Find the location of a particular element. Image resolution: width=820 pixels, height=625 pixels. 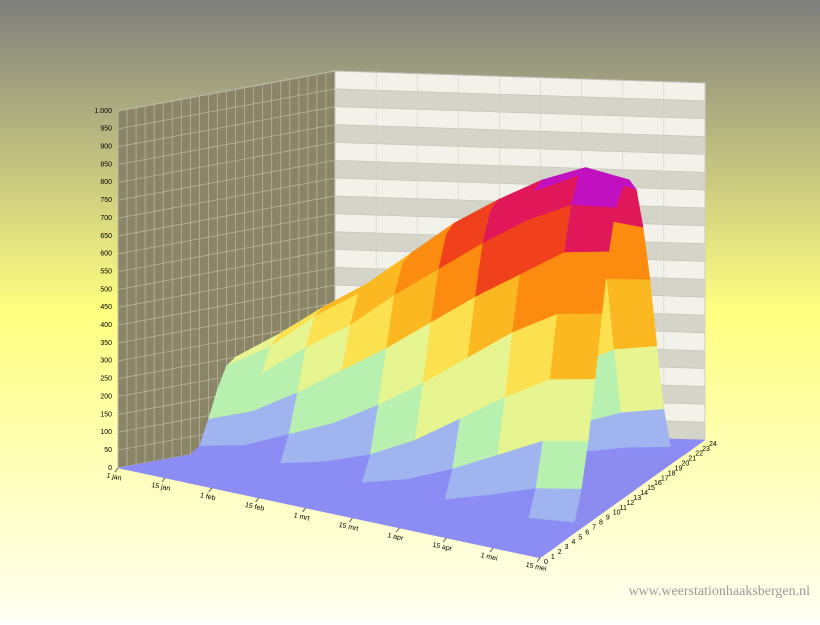

y-tick-label: 13 is located at coordinates (637, 498).